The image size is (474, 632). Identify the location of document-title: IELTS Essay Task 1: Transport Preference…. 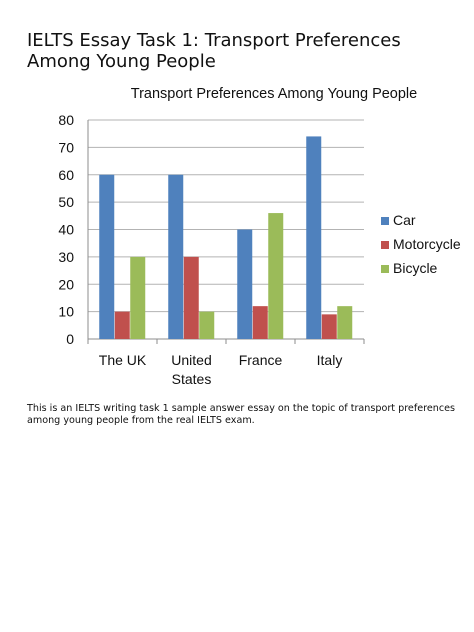
(242, 51).